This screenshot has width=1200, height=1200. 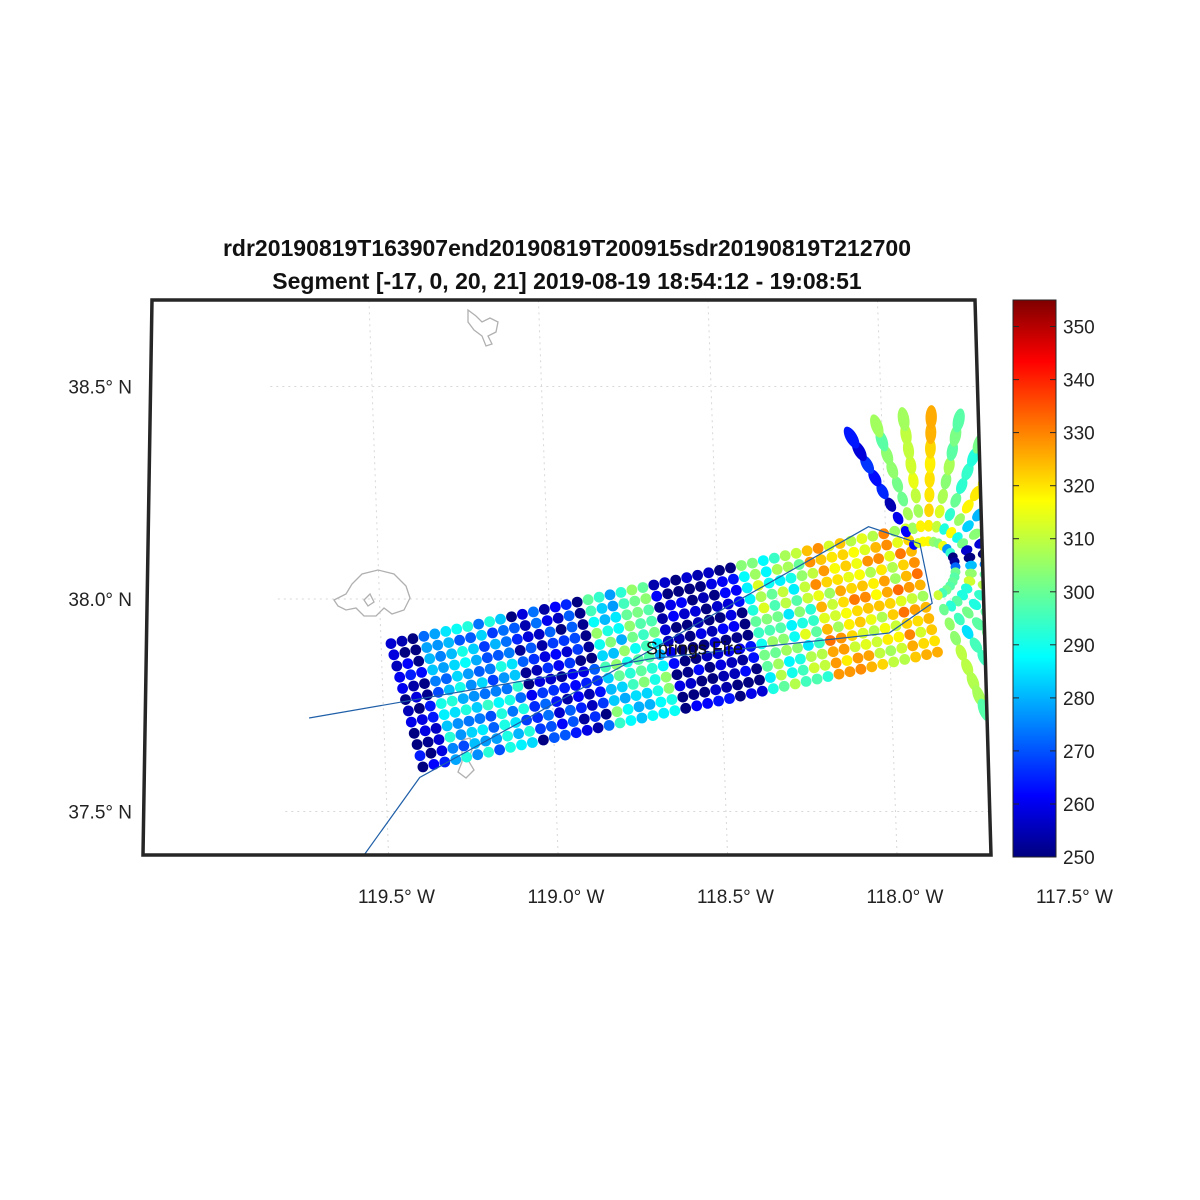 What do you see at coordinates (1079, 593) in the screenshot?
I see `colorbar-tick-label: 300` at bounding box center [1079, 593].